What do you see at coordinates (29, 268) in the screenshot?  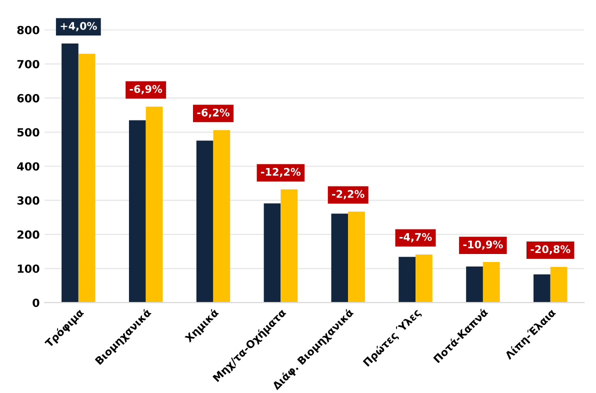 I see `y-tick-label: 100` at bounding box center [29, 268].